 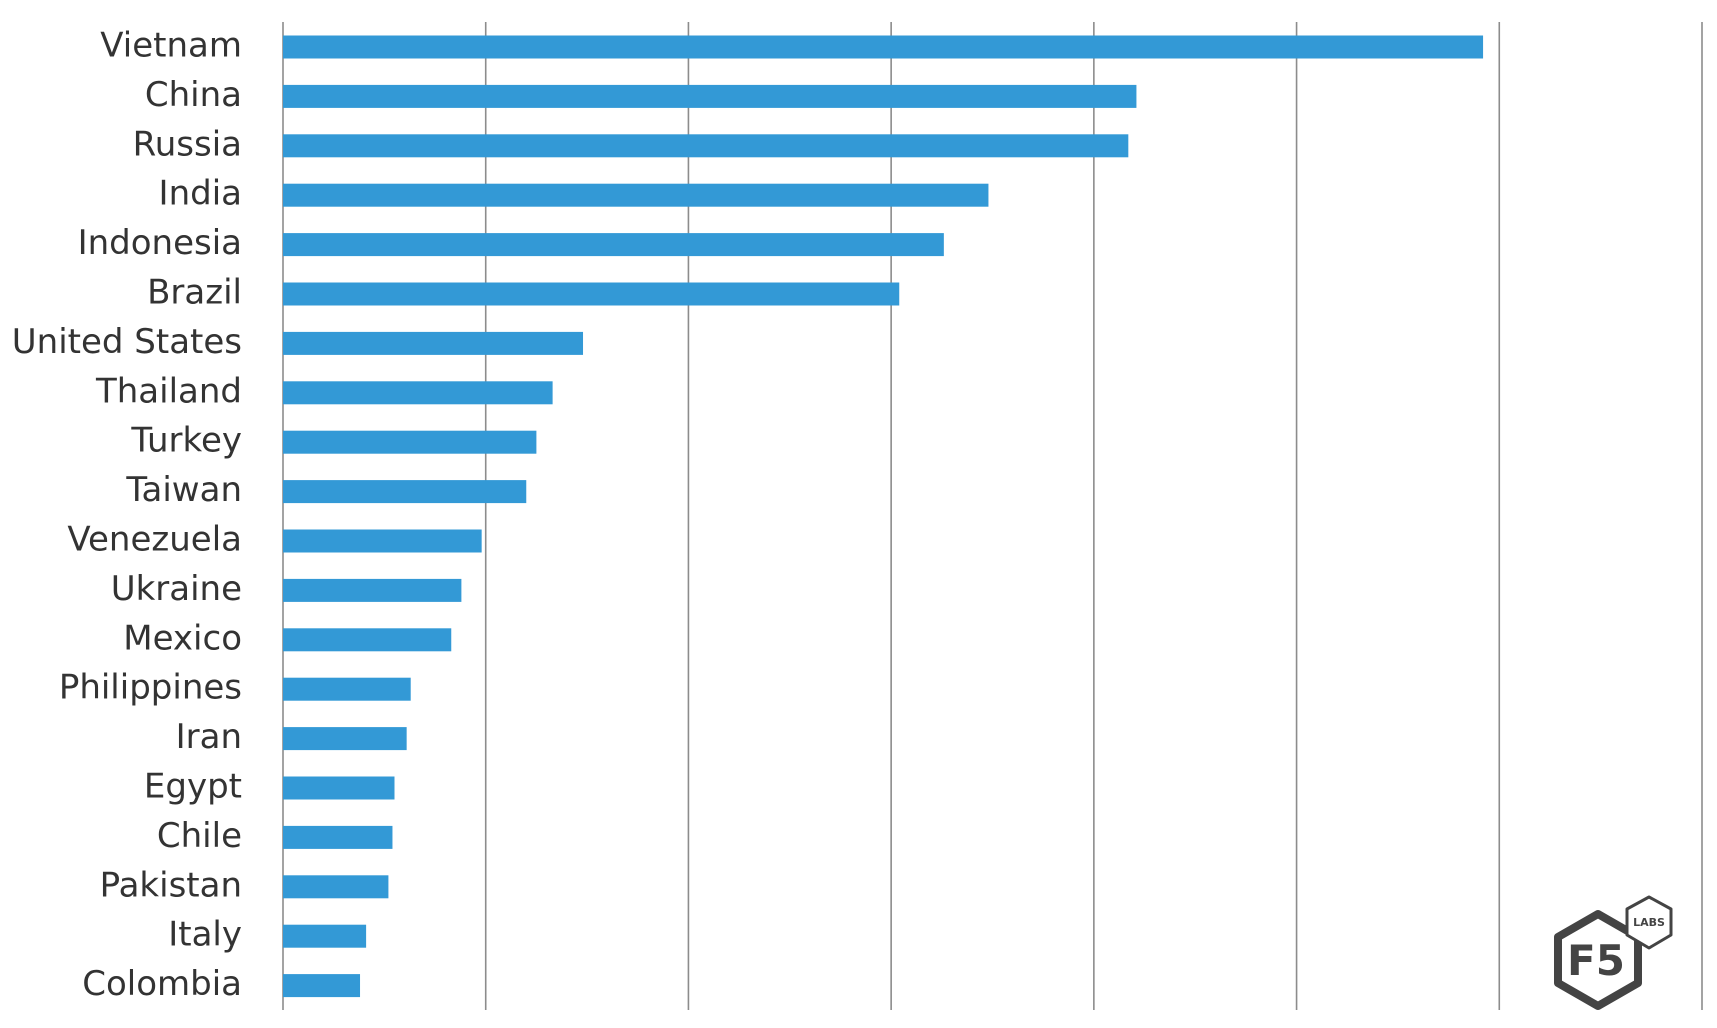 What do you see at coordinates (183, 490) in the screenshot?
I see `category-label-taiwan: Taiwan` at bounding box center [183, 490].